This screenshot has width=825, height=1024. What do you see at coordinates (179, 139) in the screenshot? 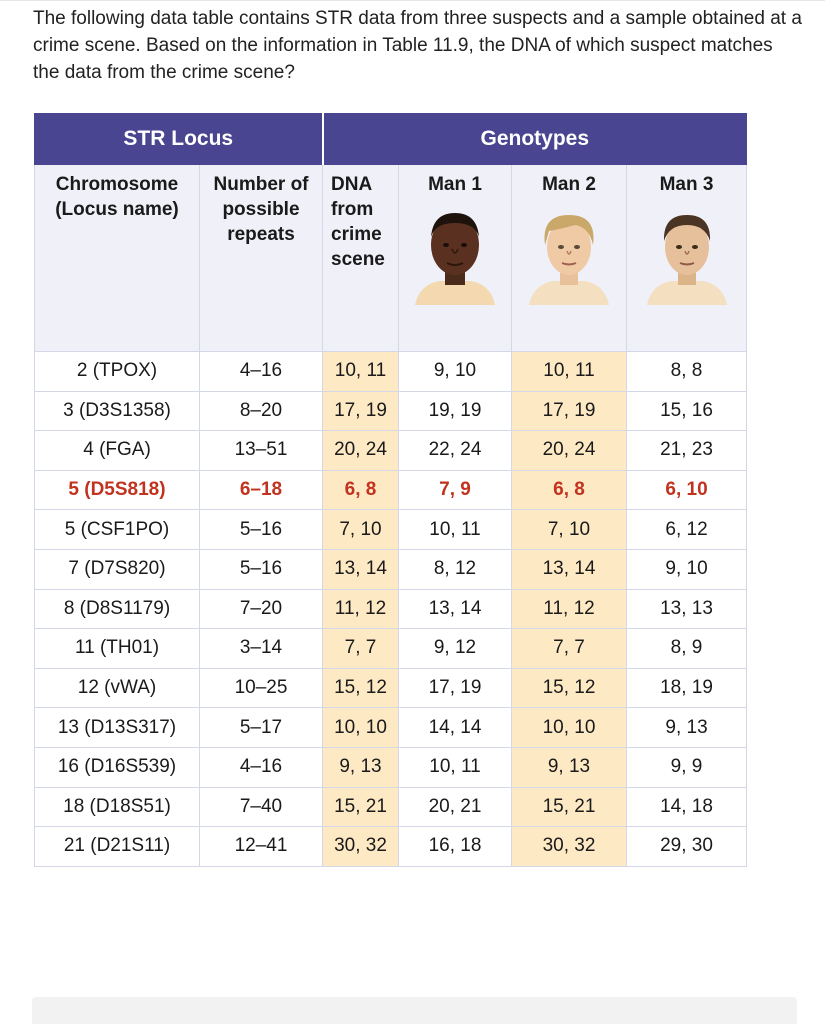
I see `str-locus-header: STR Locus` at bounding box center [179, 139].